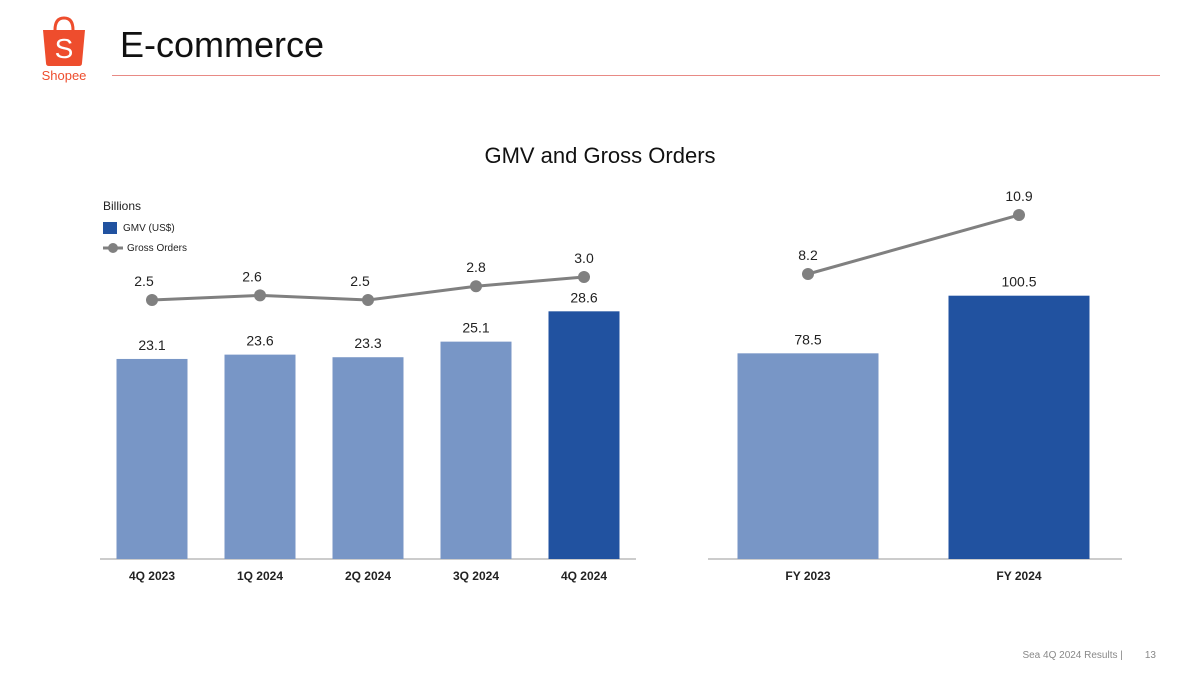  What do you see at coordinates (1018, 282) in the screenshot?
I see `data-label-gmv: 100.5` at bounding box center [1018, 282].